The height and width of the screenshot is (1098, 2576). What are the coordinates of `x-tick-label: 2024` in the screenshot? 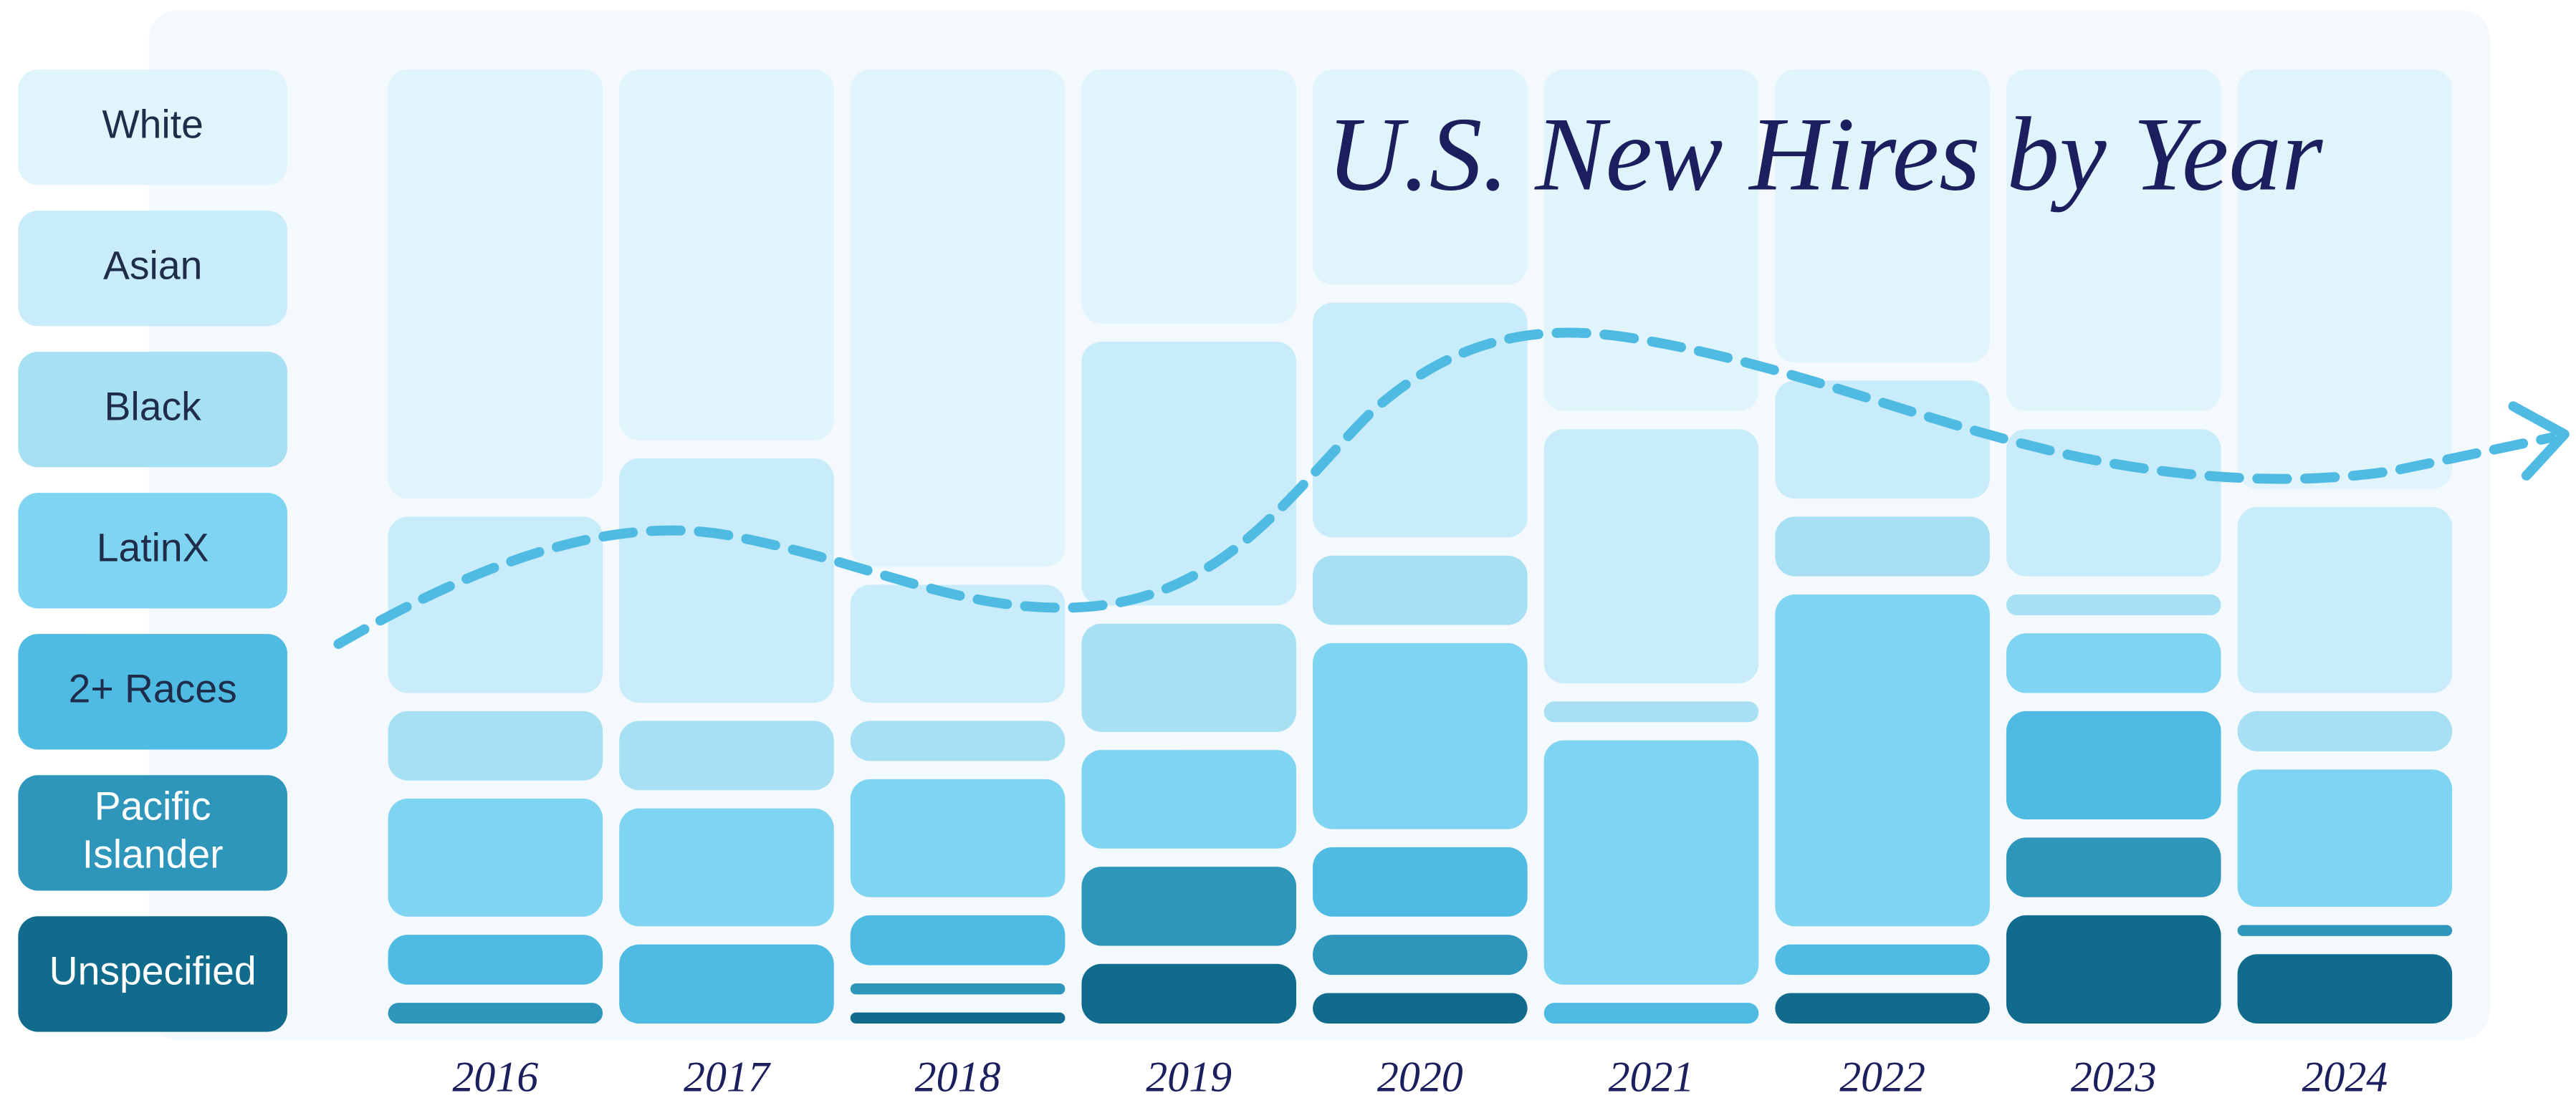 It's located at (2345, 1075).